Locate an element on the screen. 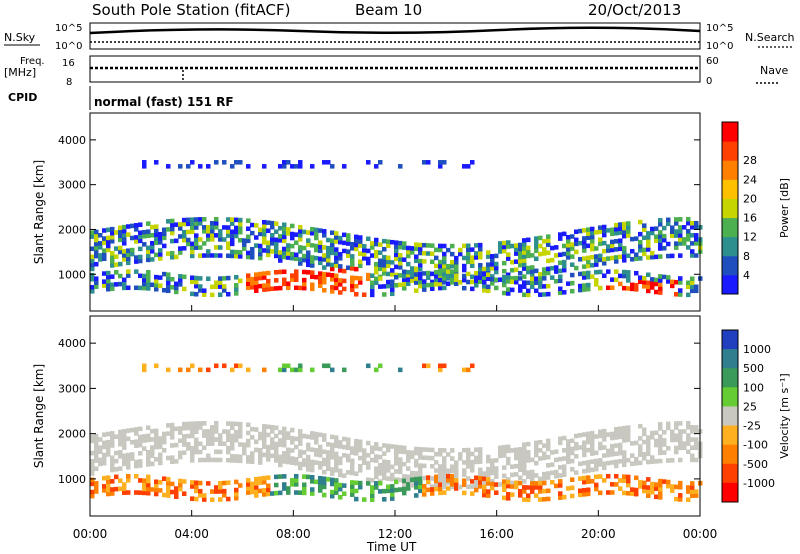 This screenshot has width=800, height=554. colorbar-block is located at coordinates (730, 151).